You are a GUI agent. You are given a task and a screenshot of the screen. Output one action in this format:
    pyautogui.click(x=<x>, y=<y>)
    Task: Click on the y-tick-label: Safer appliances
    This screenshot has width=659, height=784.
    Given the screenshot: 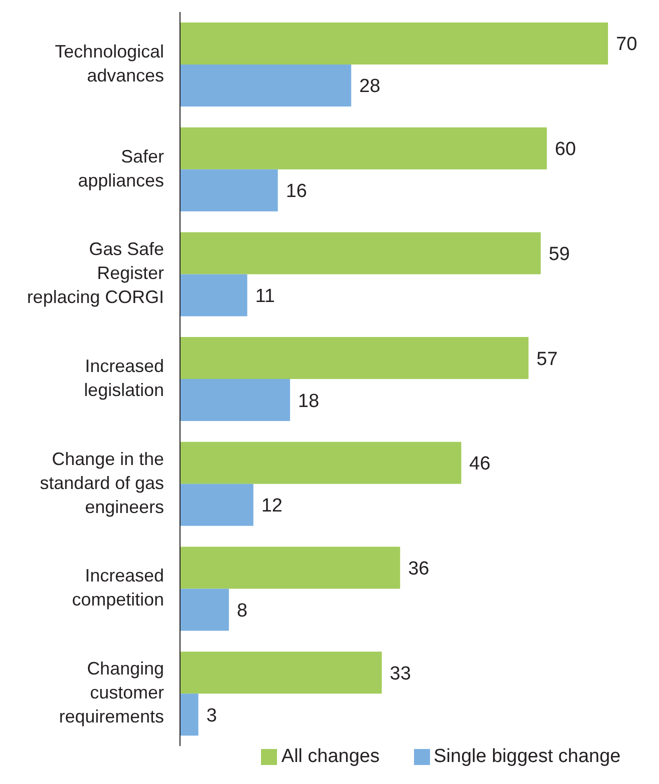 What is the action you would take?
    pyautogui.click(x=121, y=168)
    